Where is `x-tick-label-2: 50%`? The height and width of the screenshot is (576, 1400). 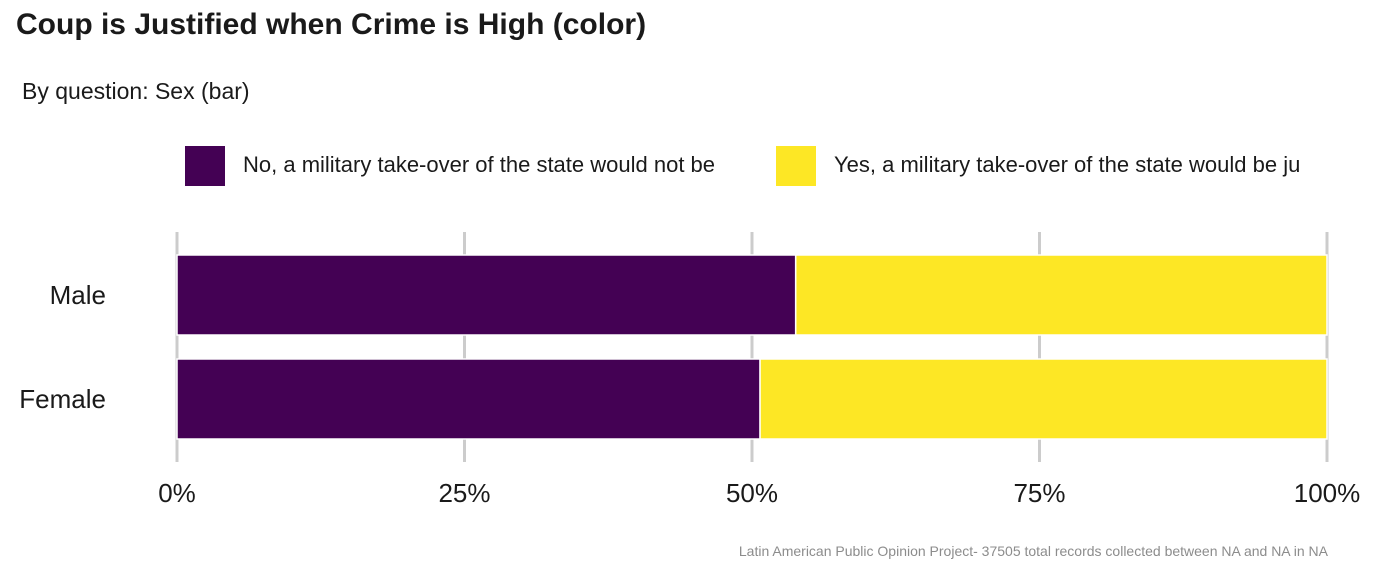
x-tick-label-2: 50% is located at coordinates (752, 493).